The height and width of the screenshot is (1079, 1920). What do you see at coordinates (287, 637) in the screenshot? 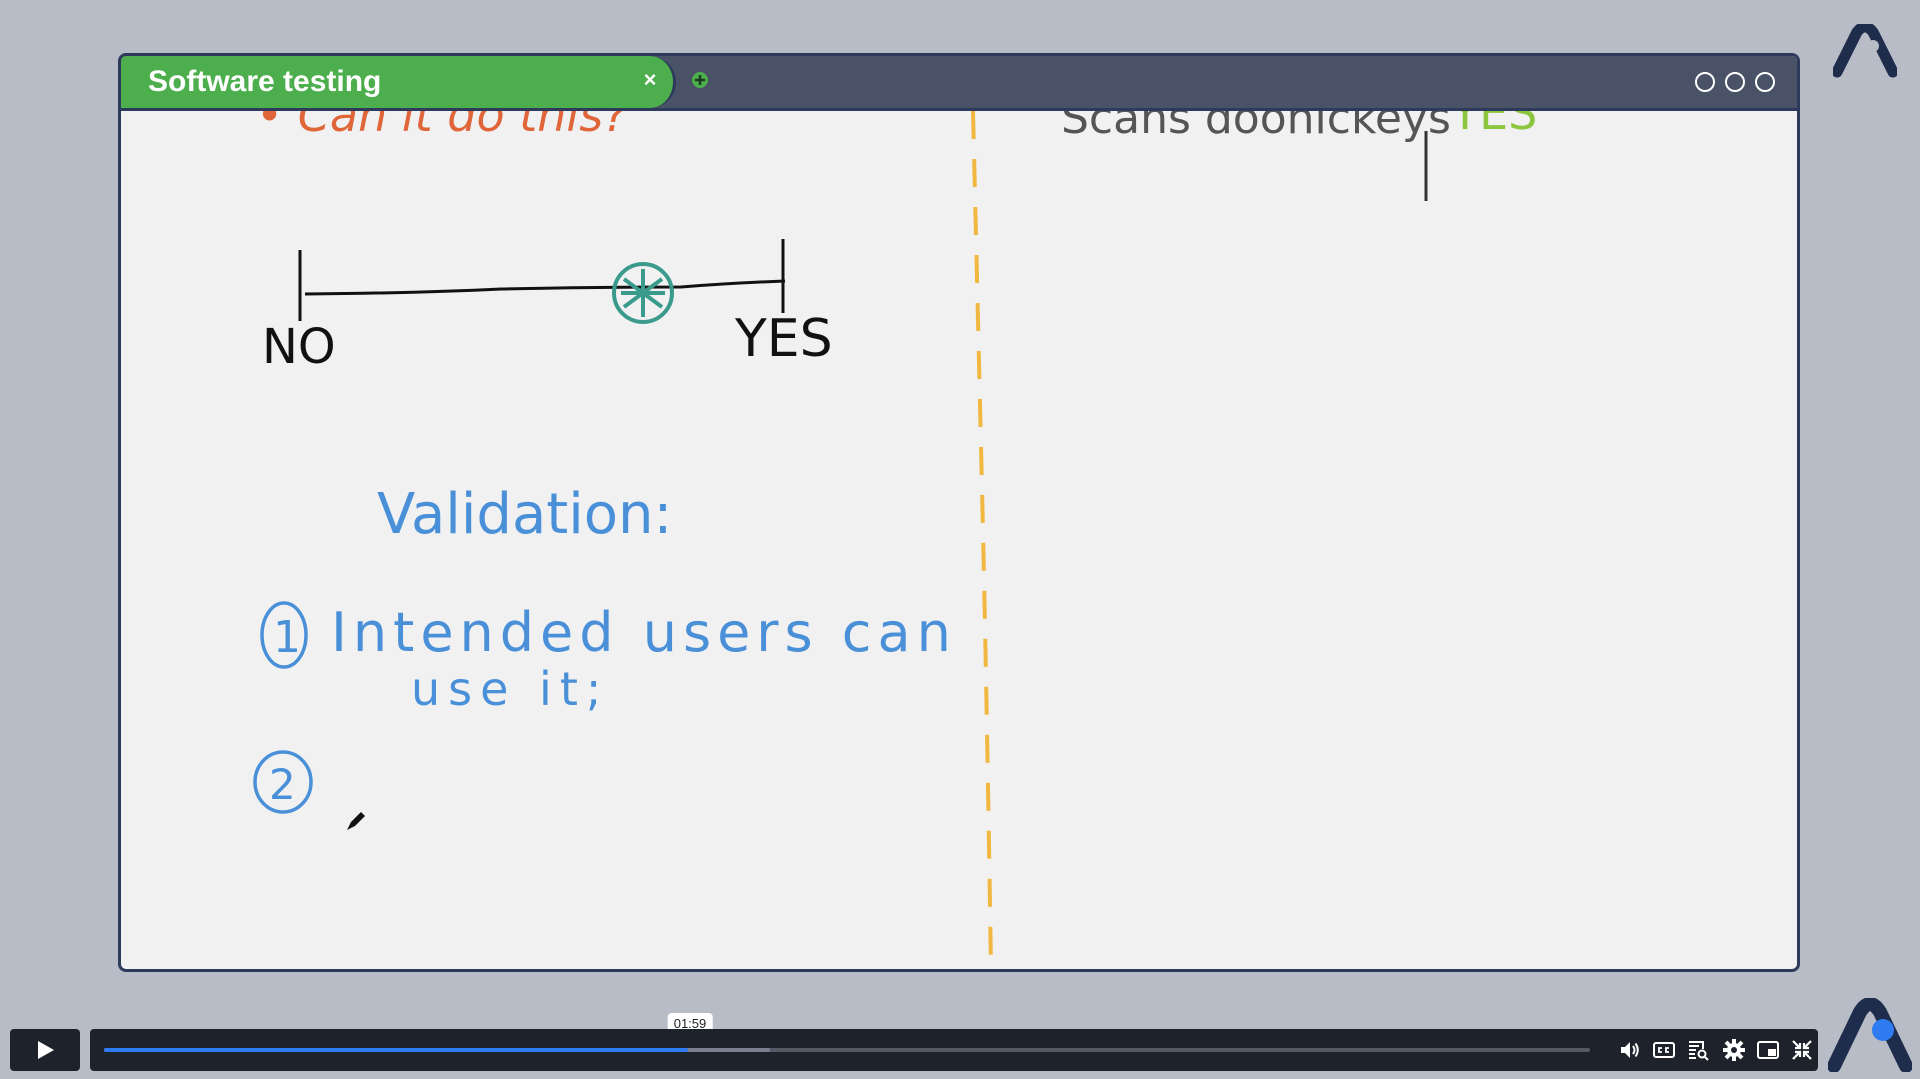
I see `item-1-number: 1` at bounding box center [287, 637].